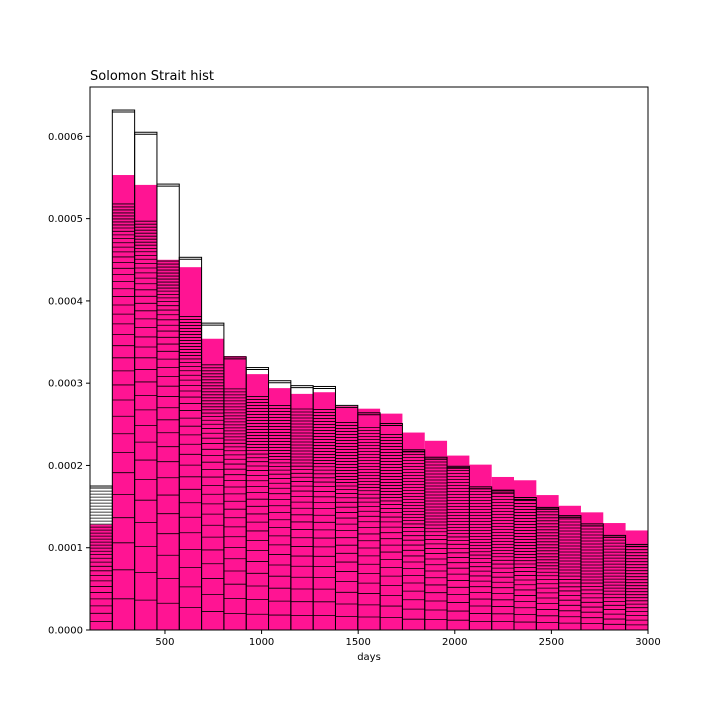  Describe the element at coordinates (357, 642) in the screenshot. I see `x-tick-label: 1500` at that location.